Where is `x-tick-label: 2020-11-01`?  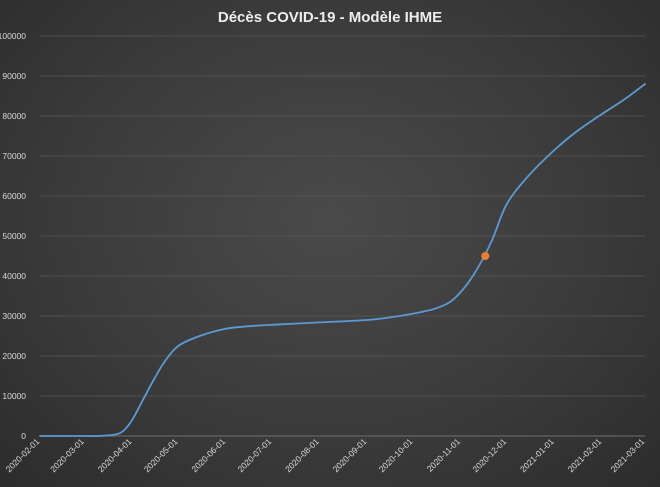
x-tick-label: 2020-11-01 is located at coordinates (444, 455).